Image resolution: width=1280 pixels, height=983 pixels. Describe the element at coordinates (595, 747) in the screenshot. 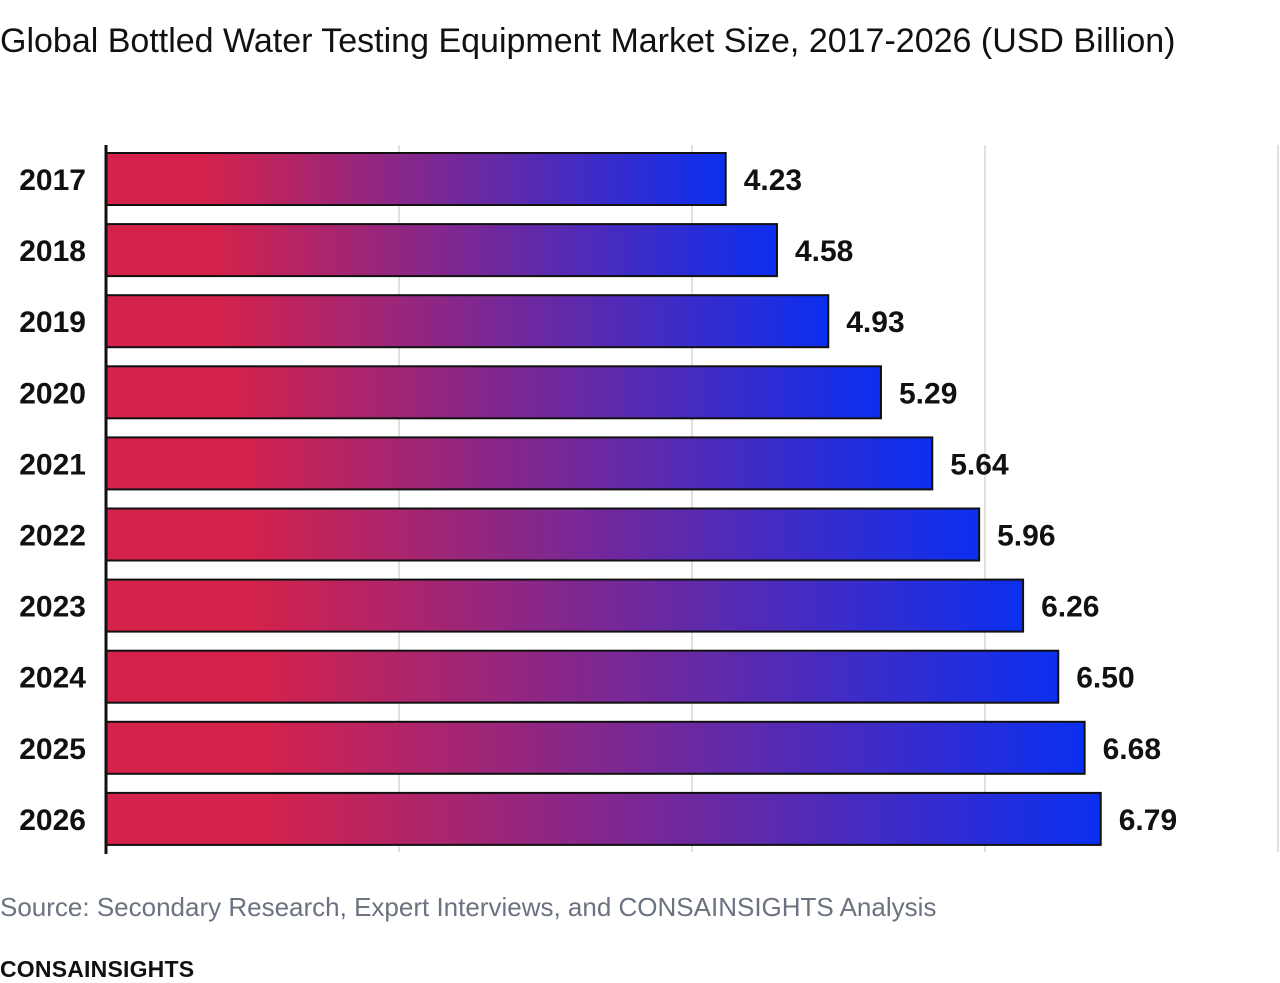

I see `bar-2025` at that location.